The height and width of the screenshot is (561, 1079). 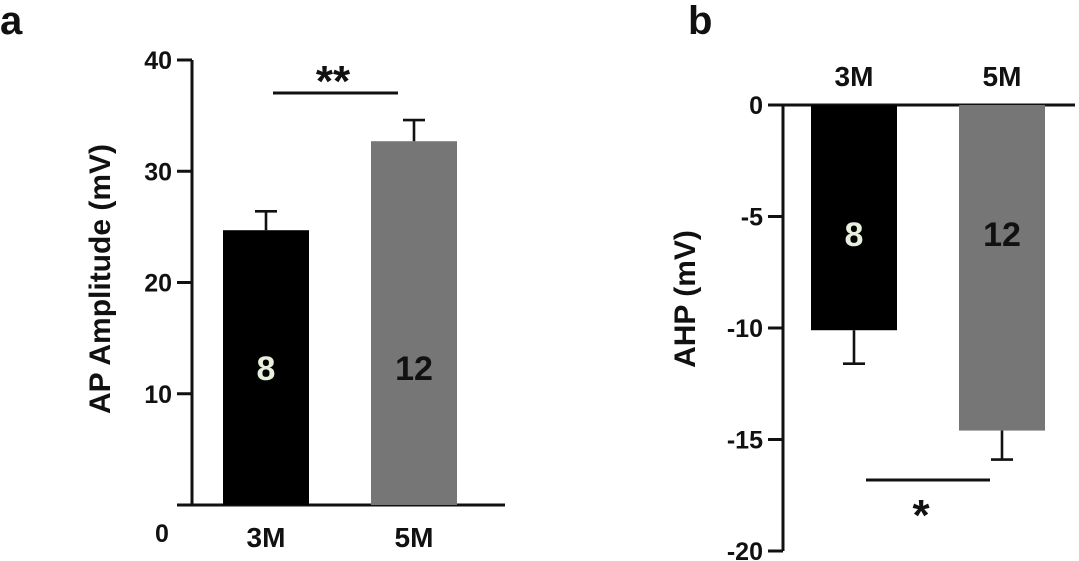 I want to click on panel-a-y-tick-label: 10, so click(x=158, y=395).